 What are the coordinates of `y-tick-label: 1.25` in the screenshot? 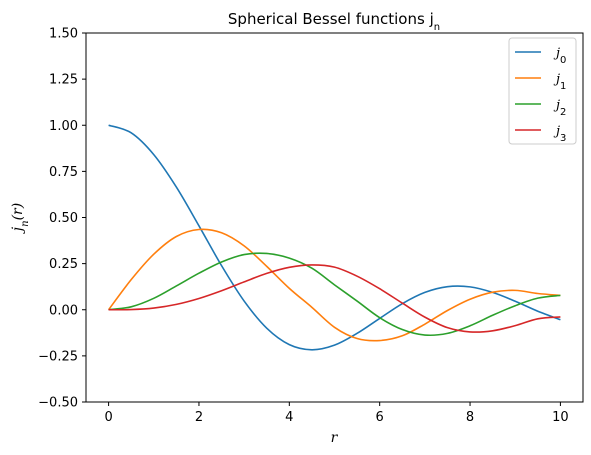 It's located at (63, 80).